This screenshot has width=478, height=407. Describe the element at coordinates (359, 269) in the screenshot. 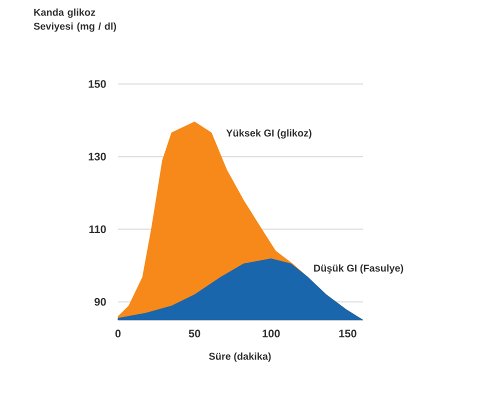

I see `series-label: Düşük GI (Fasulye)` at that location.